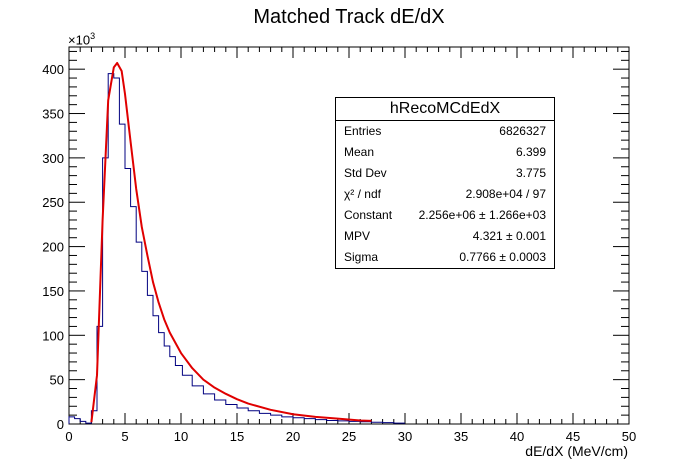 The height and width of the screenshot is (471, 698). I want to click on stats-label: Constant, so click(368, 215).